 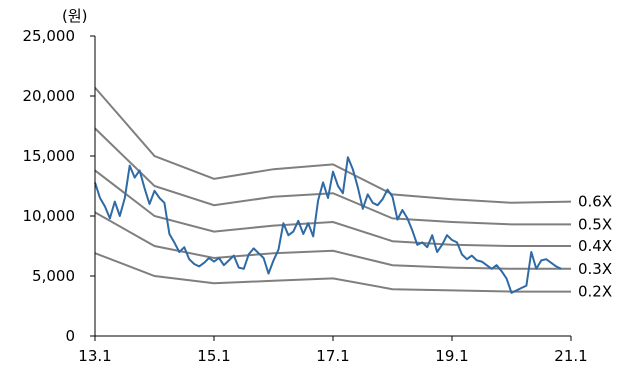 What do you see at coordinates (53, 276) in the screenshot?
I see `y-tick-label: 5,000` at bounding box center [53, 276].